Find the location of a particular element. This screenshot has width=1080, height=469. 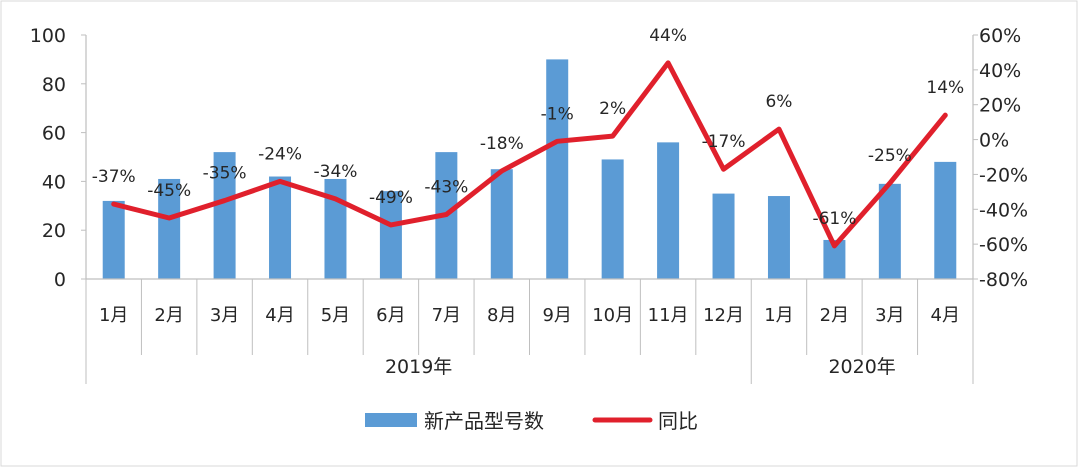

category-label: 12月 is located at coordinates (723, 315).